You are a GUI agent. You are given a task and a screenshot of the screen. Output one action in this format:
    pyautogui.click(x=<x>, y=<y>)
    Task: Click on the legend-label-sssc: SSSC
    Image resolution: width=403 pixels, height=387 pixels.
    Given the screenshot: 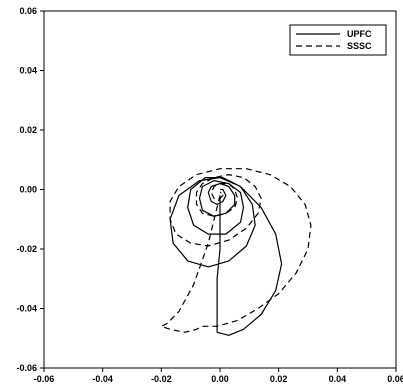 What is the action you would take?
    pyautogui.click(x=359, y=46)
    